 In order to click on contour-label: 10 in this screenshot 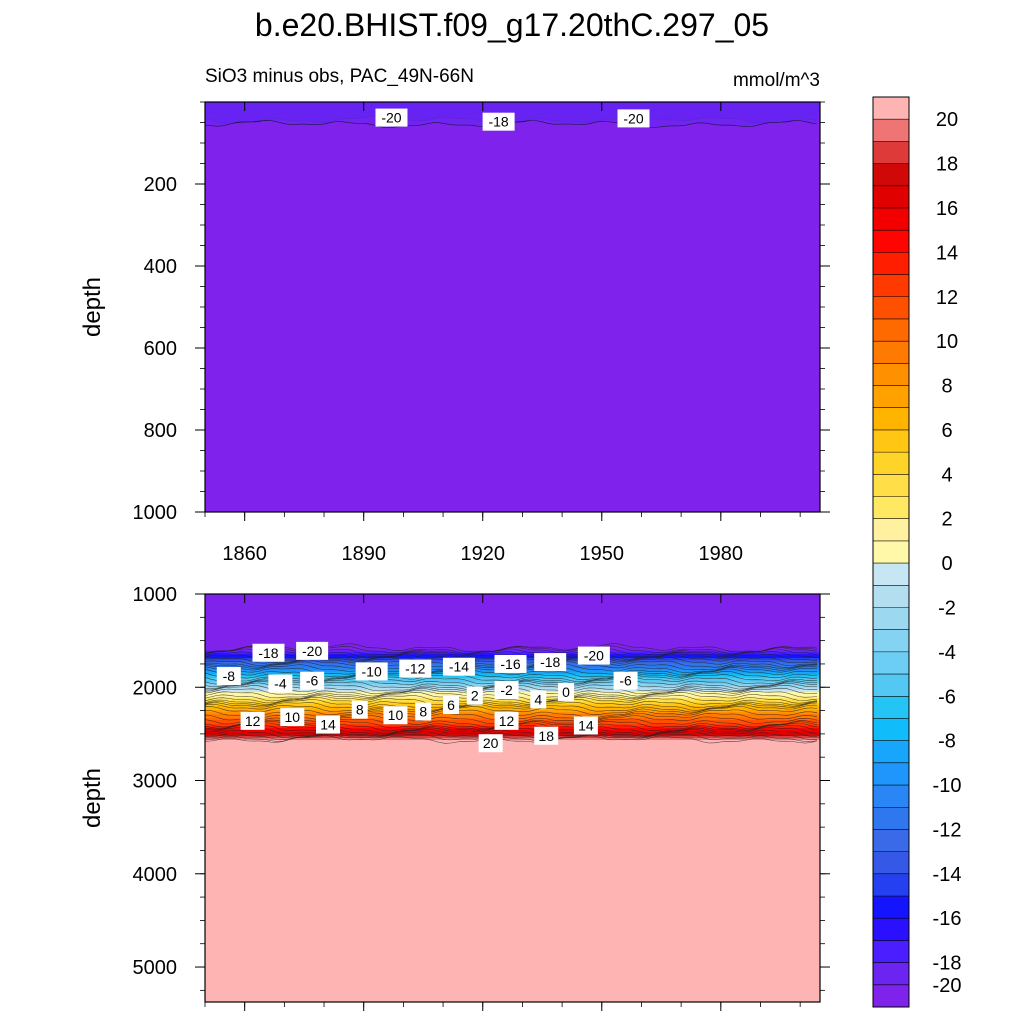, I will do `click(395, 715)`.